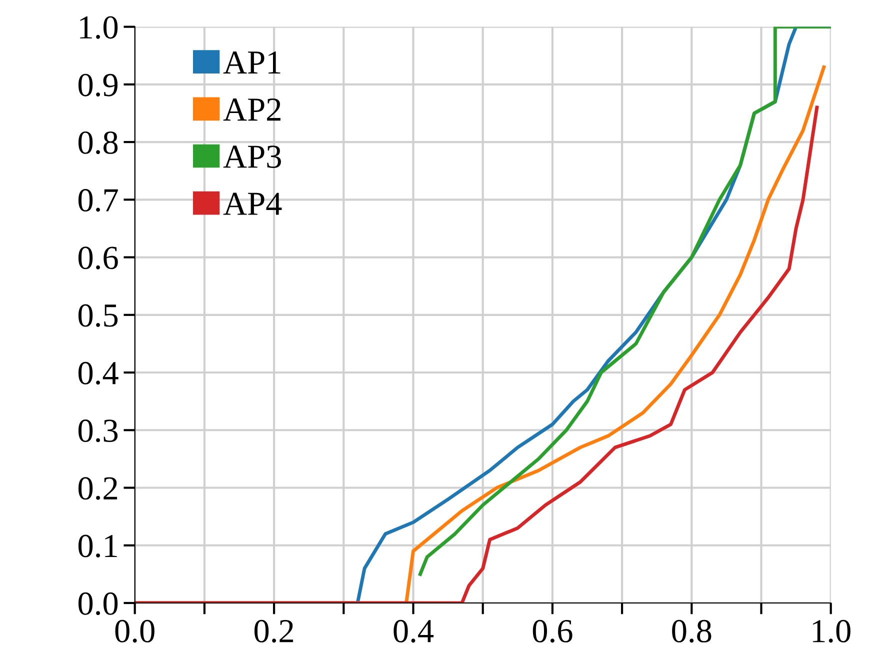 The image size is (870, 670). Describe the element at coordinates (831, 631) in the screenshot. I see `x-tick-label: 1.0` at that location.